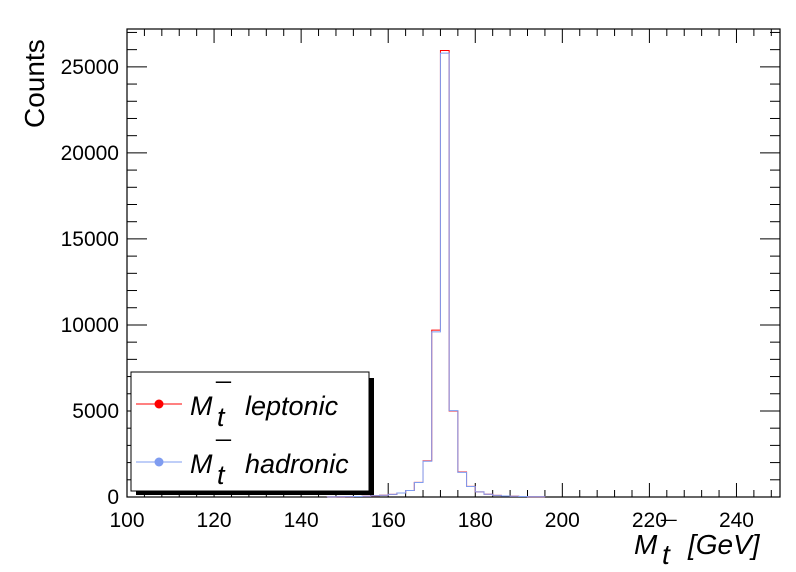 The height and width of the screenshot is (572, 796). I want to click on legend-entry-leptonic: M t ¯ leptonic, so click(237, 405).